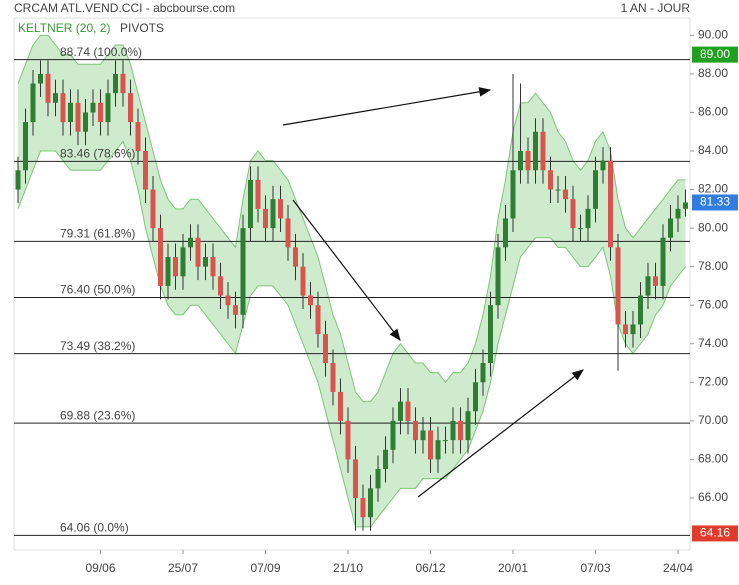 This screenshot has height=585, width=739. What do you see at coordinates (124, 8) in the screenshot?
I see `chart-title: CRCAM ATL.VEND.CCI - abcbourse.com` at bounding box center [124, 8].